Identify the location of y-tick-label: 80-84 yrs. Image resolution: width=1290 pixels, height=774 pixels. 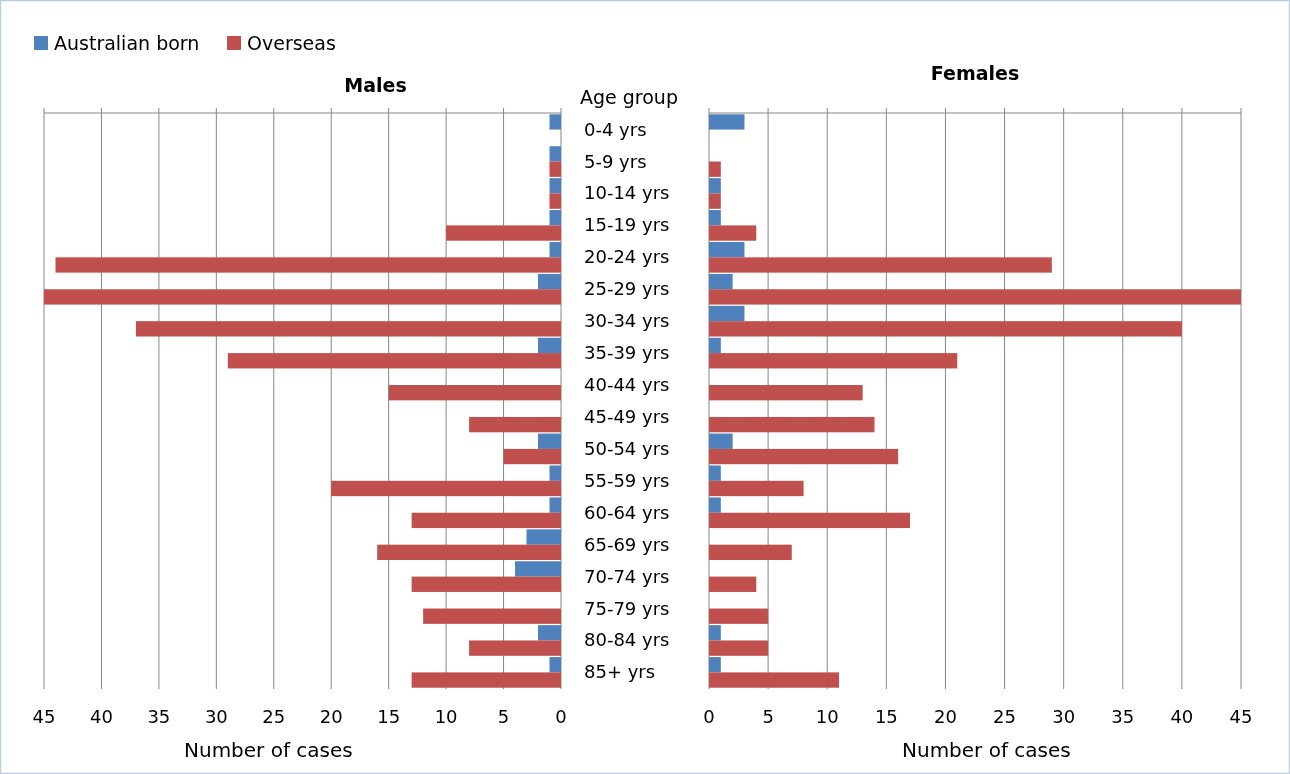
(627, 640).